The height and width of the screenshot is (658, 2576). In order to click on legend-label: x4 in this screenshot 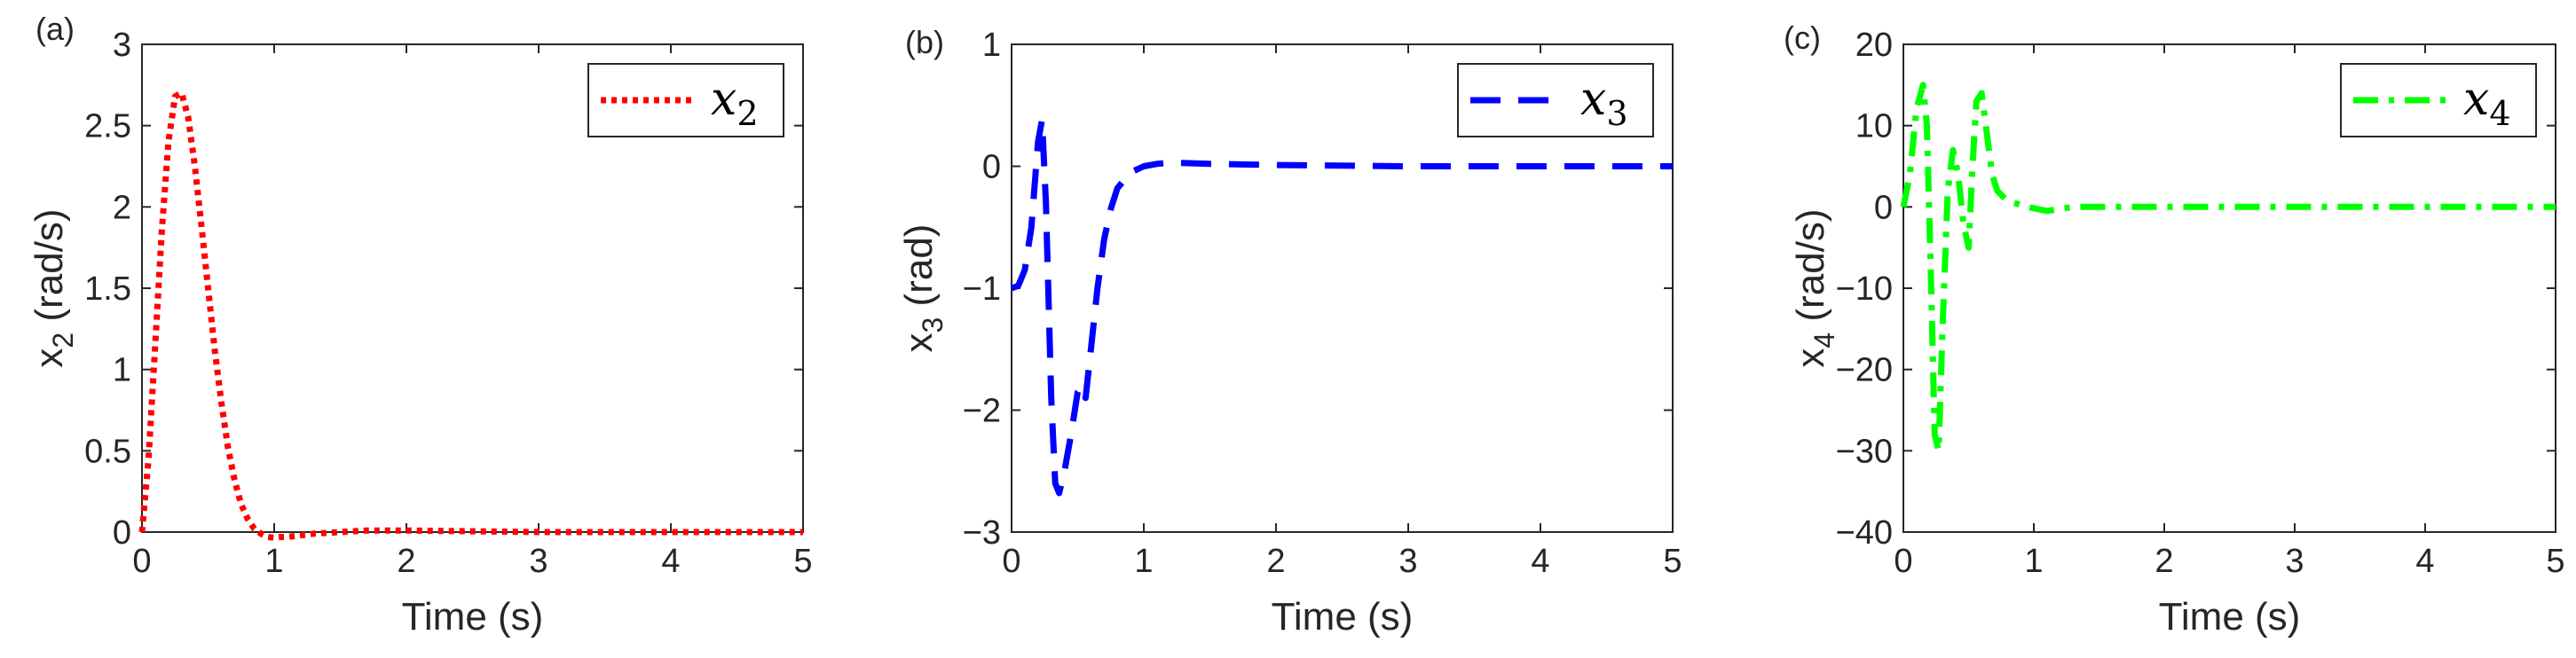, I will do `click(2487, 103)`.